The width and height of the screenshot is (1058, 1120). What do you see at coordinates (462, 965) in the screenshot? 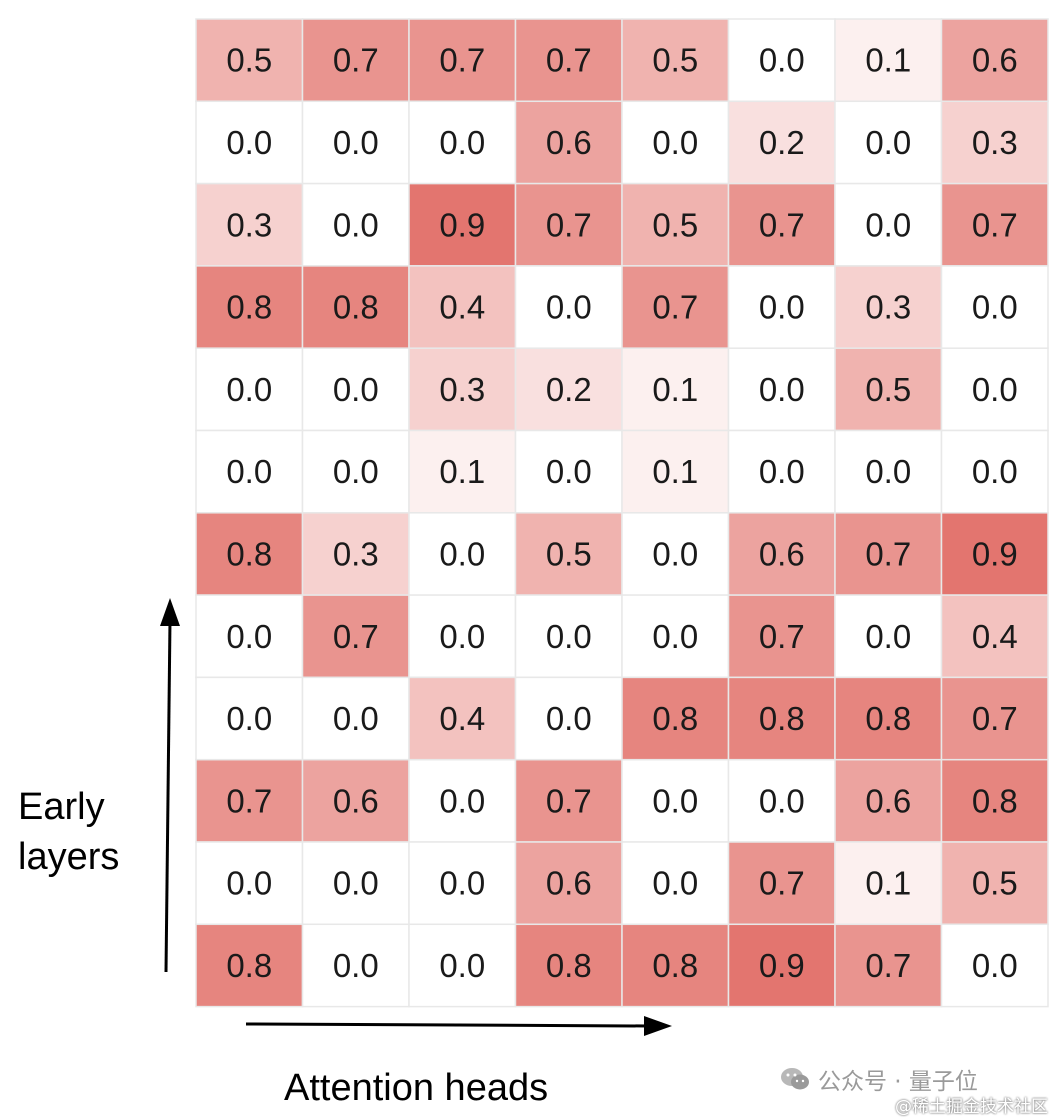
I see `heatmap-value-r11-c2: 0.0` at bounding box center [462, 965].